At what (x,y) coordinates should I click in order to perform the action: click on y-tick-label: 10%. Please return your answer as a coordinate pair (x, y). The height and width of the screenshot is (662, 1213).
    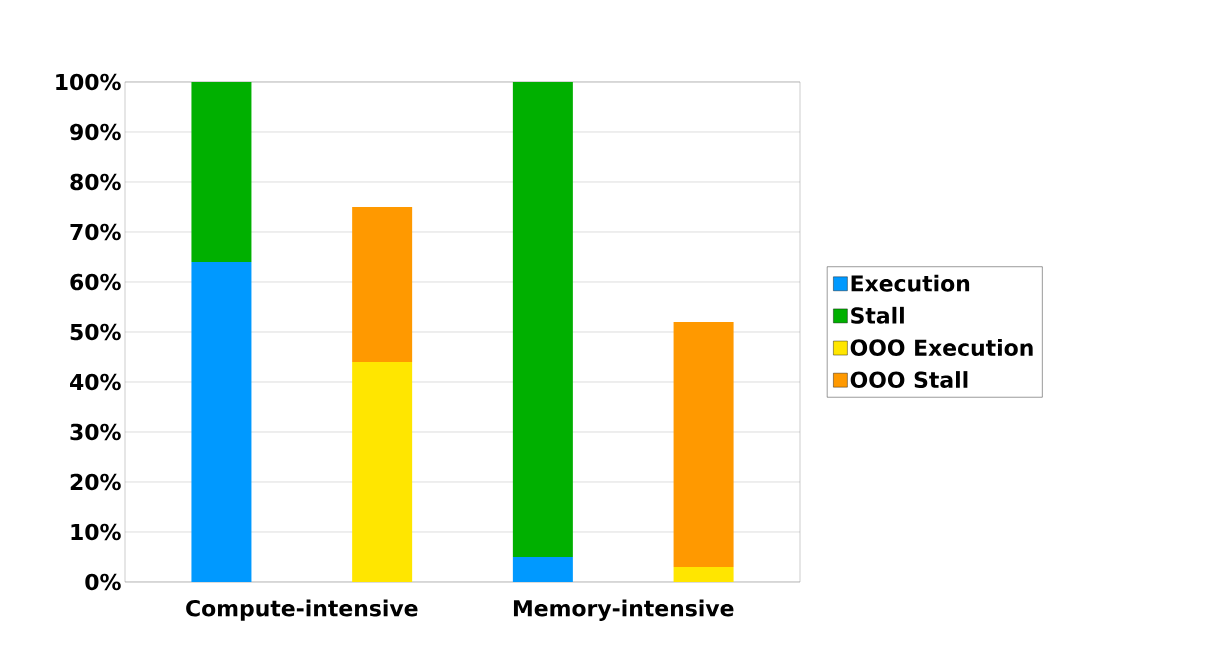
    Looking at the image, I should click on (96, 532).